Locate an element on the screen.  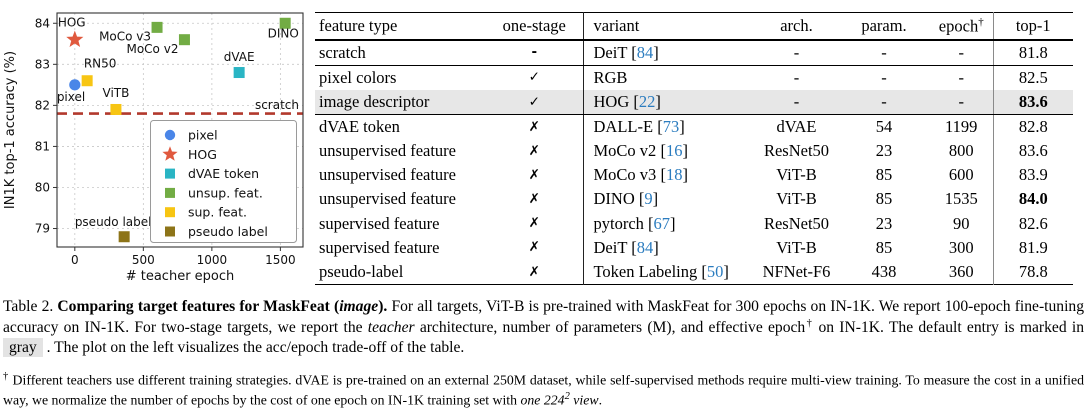
legend-item-sup-feat-: sup. feat. is located at coordinates (206, 212).